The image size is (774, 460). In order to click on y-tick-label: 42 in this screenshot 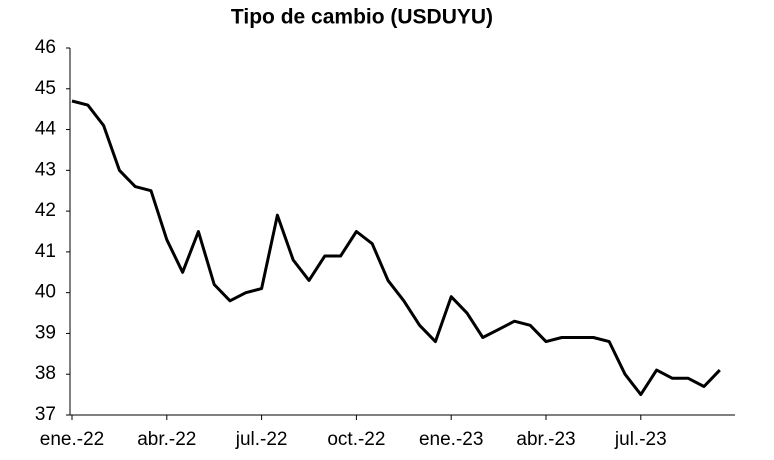, I will do `click(45, 210)`.